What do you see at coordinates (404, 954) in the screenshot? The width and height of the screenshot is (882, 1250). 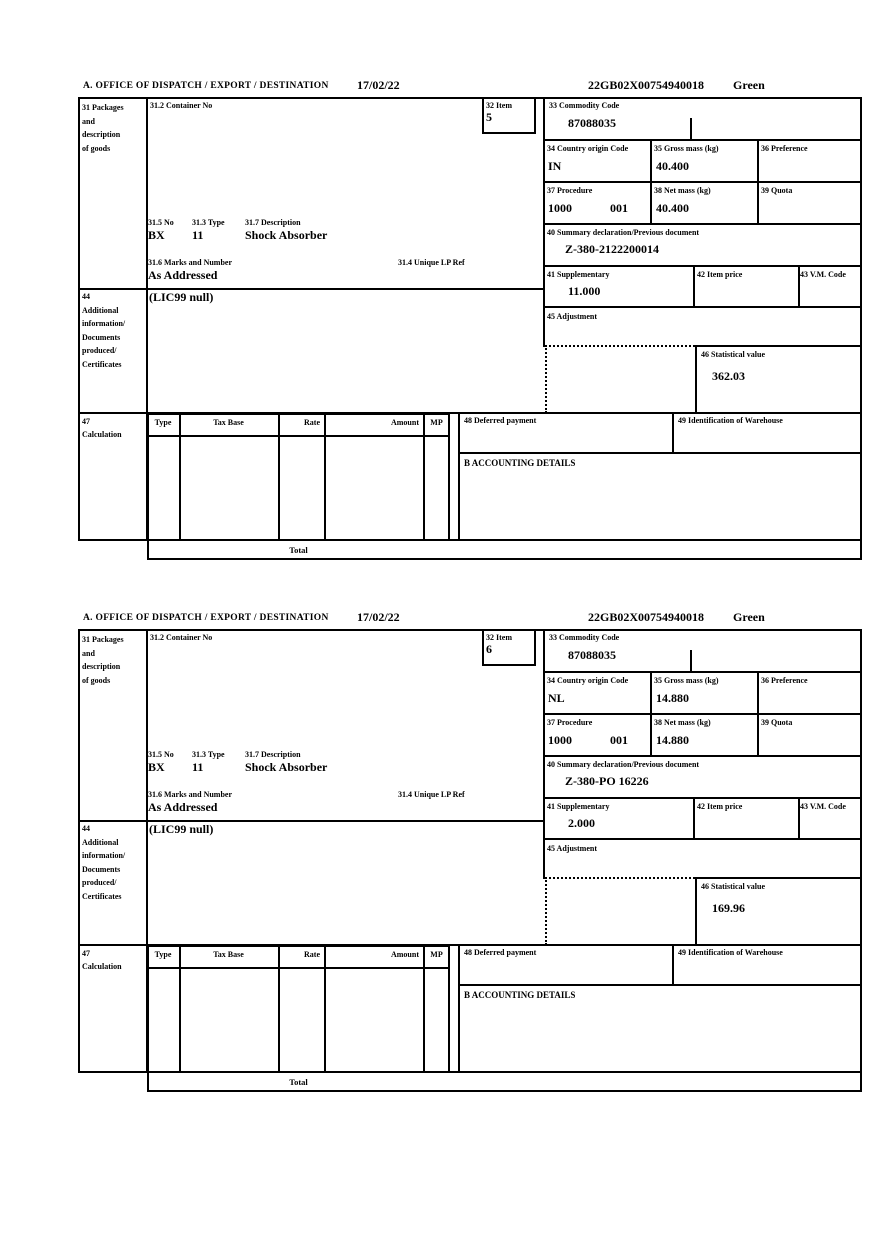 I see `tax-amount-header: Amount` at bounding box center [404, 954].